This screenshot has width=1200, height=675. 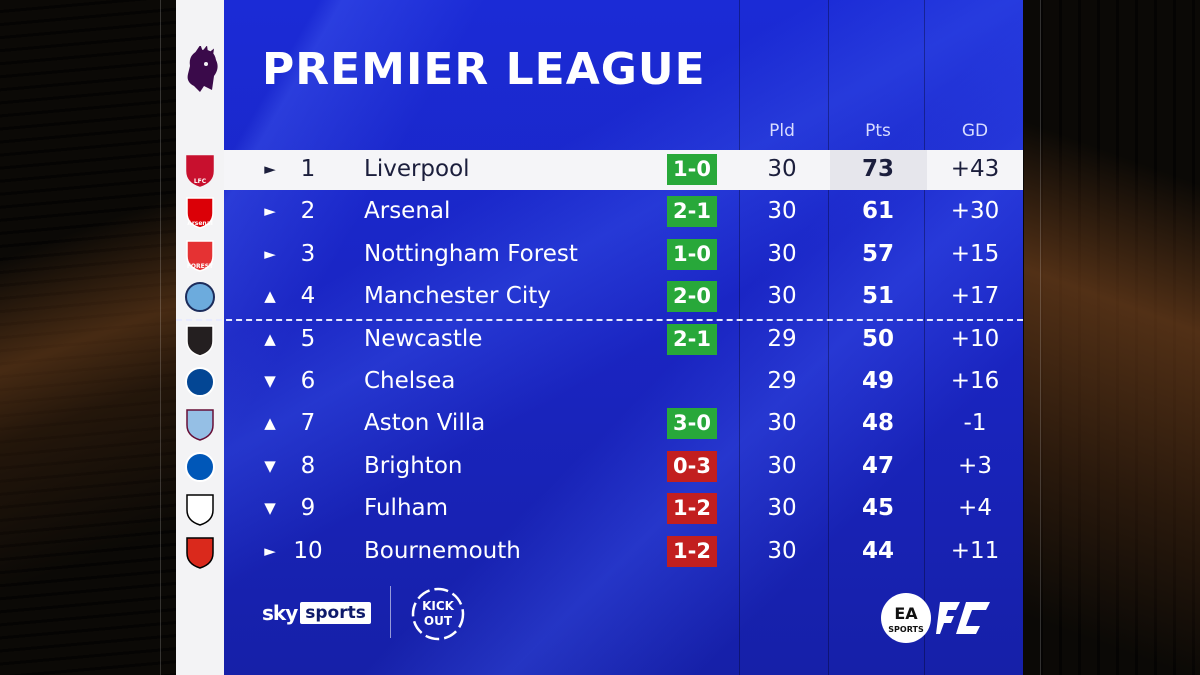 I want to click on last-result-badge: 3-0, so click(x=692, y=424).